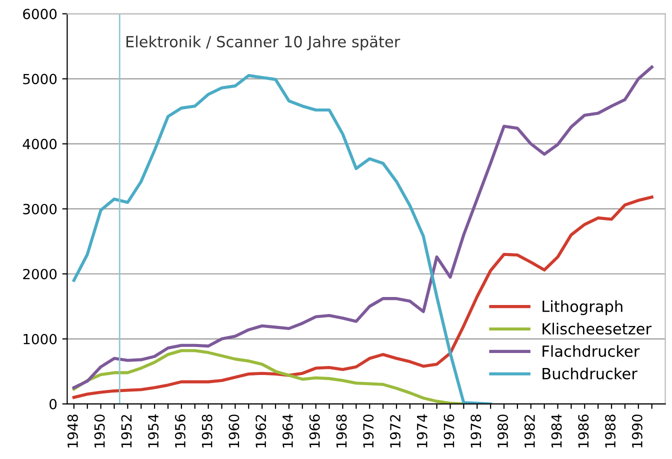  Describe the element at coordinates (590, 374) in the screenshot. I see `legend-label: Buchdrucker` at that location.